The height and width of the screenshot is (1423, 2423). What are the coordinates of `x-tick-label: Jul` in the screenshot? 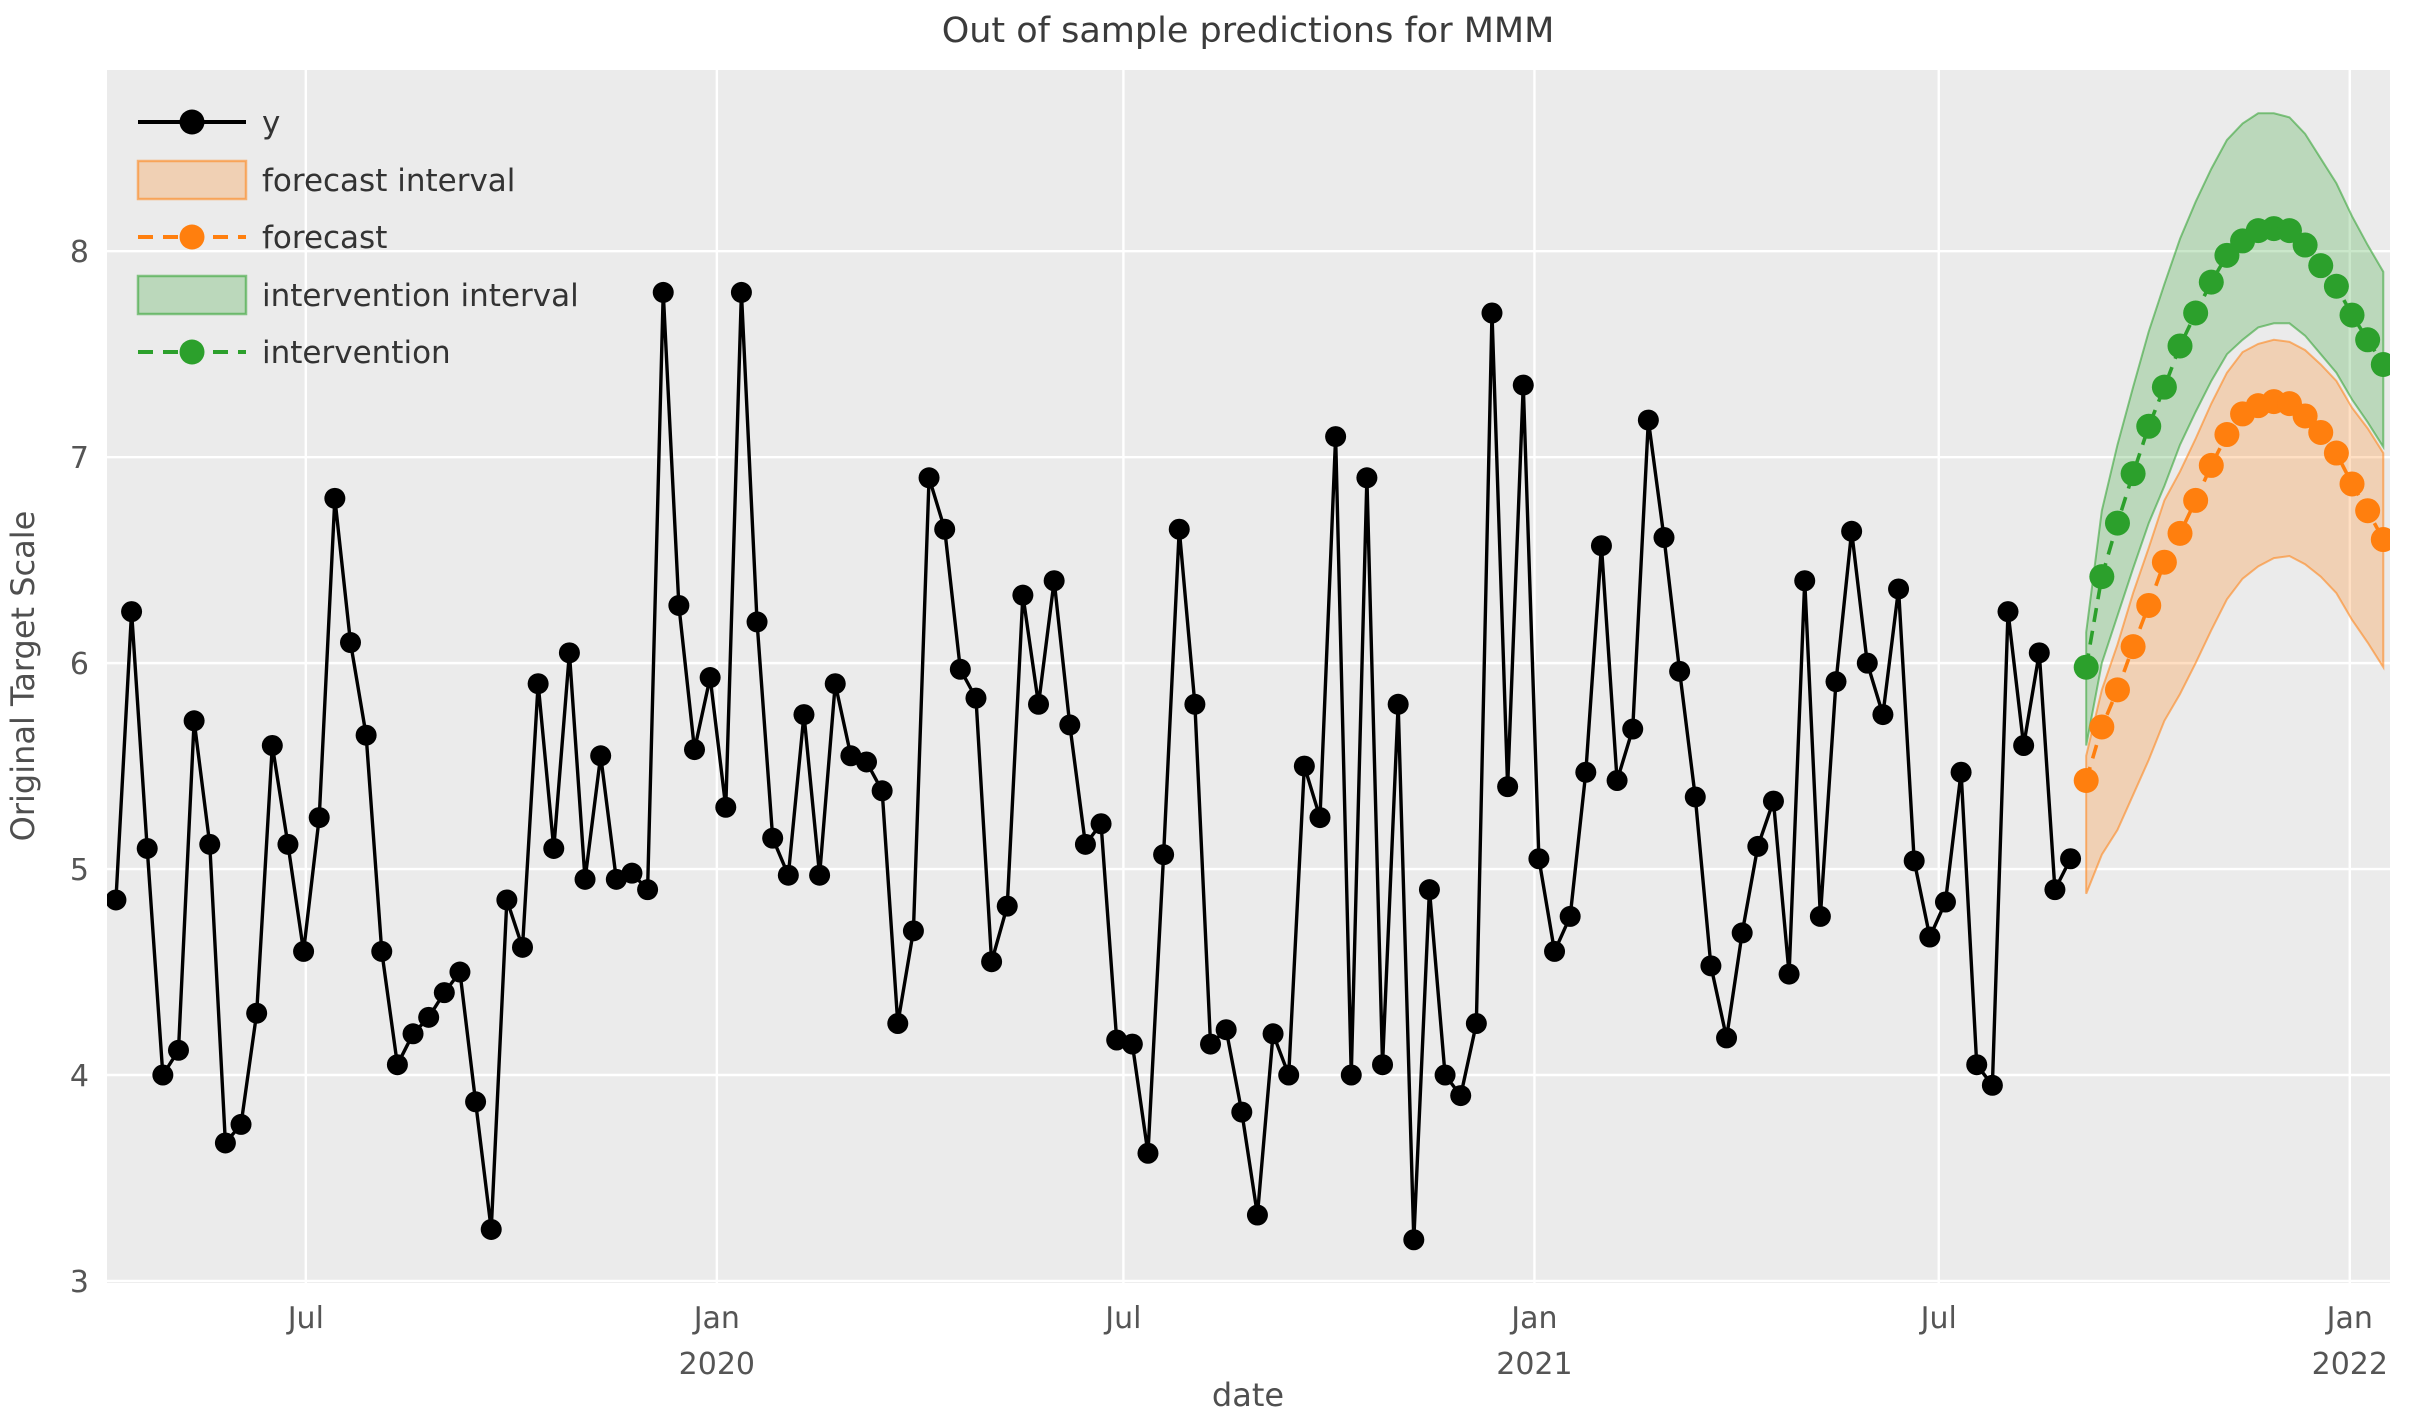 It's located at (1938, 1318).